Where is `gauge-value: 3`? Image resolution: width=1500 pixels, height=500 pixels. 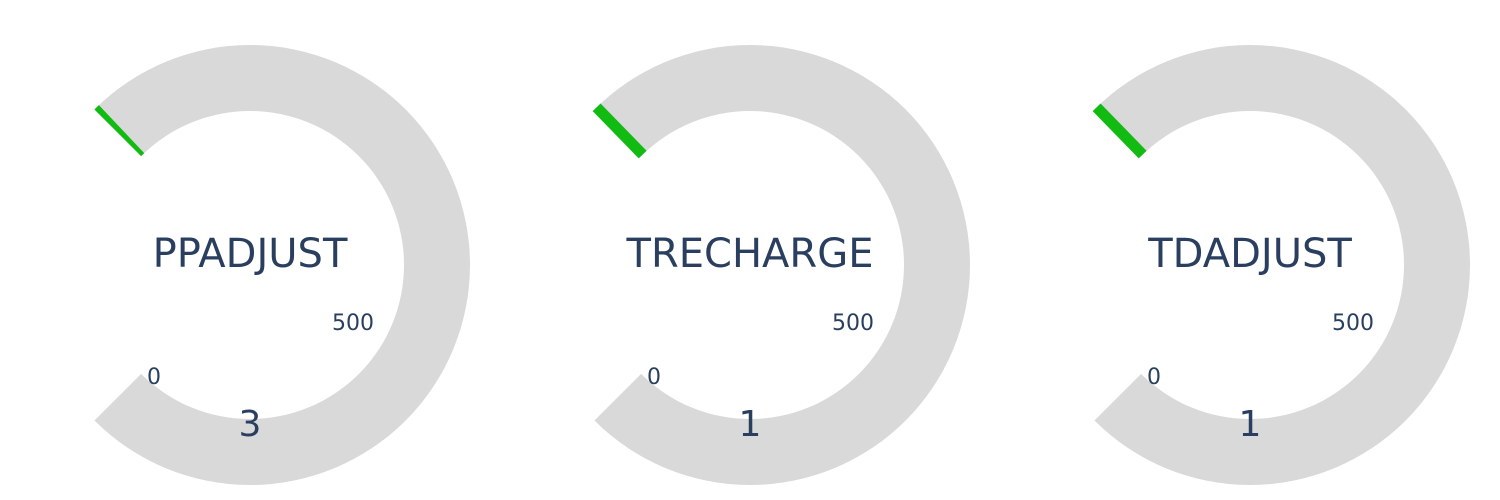
gauge-value: 3 is located at coordinates (250, 424).